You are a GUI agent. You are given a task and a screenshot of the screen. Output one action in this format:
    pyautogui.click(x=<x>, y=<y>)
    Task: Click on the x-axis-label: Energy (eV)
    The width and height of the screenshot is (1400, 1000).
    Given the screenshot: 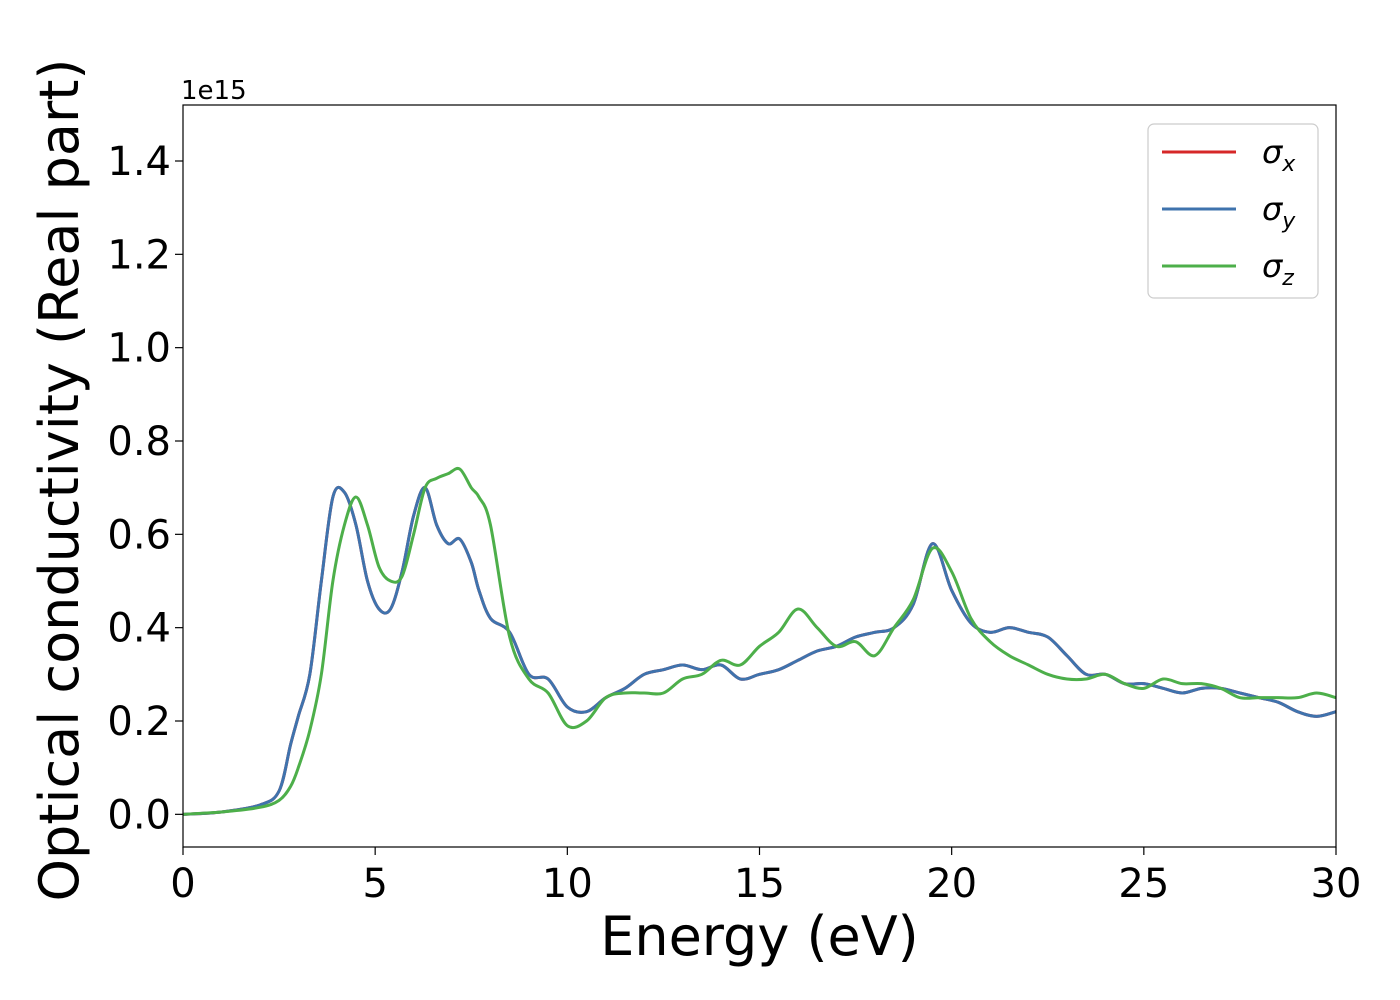 What is the action you would take?
    pyautogui.click(x=759, y=936)
    